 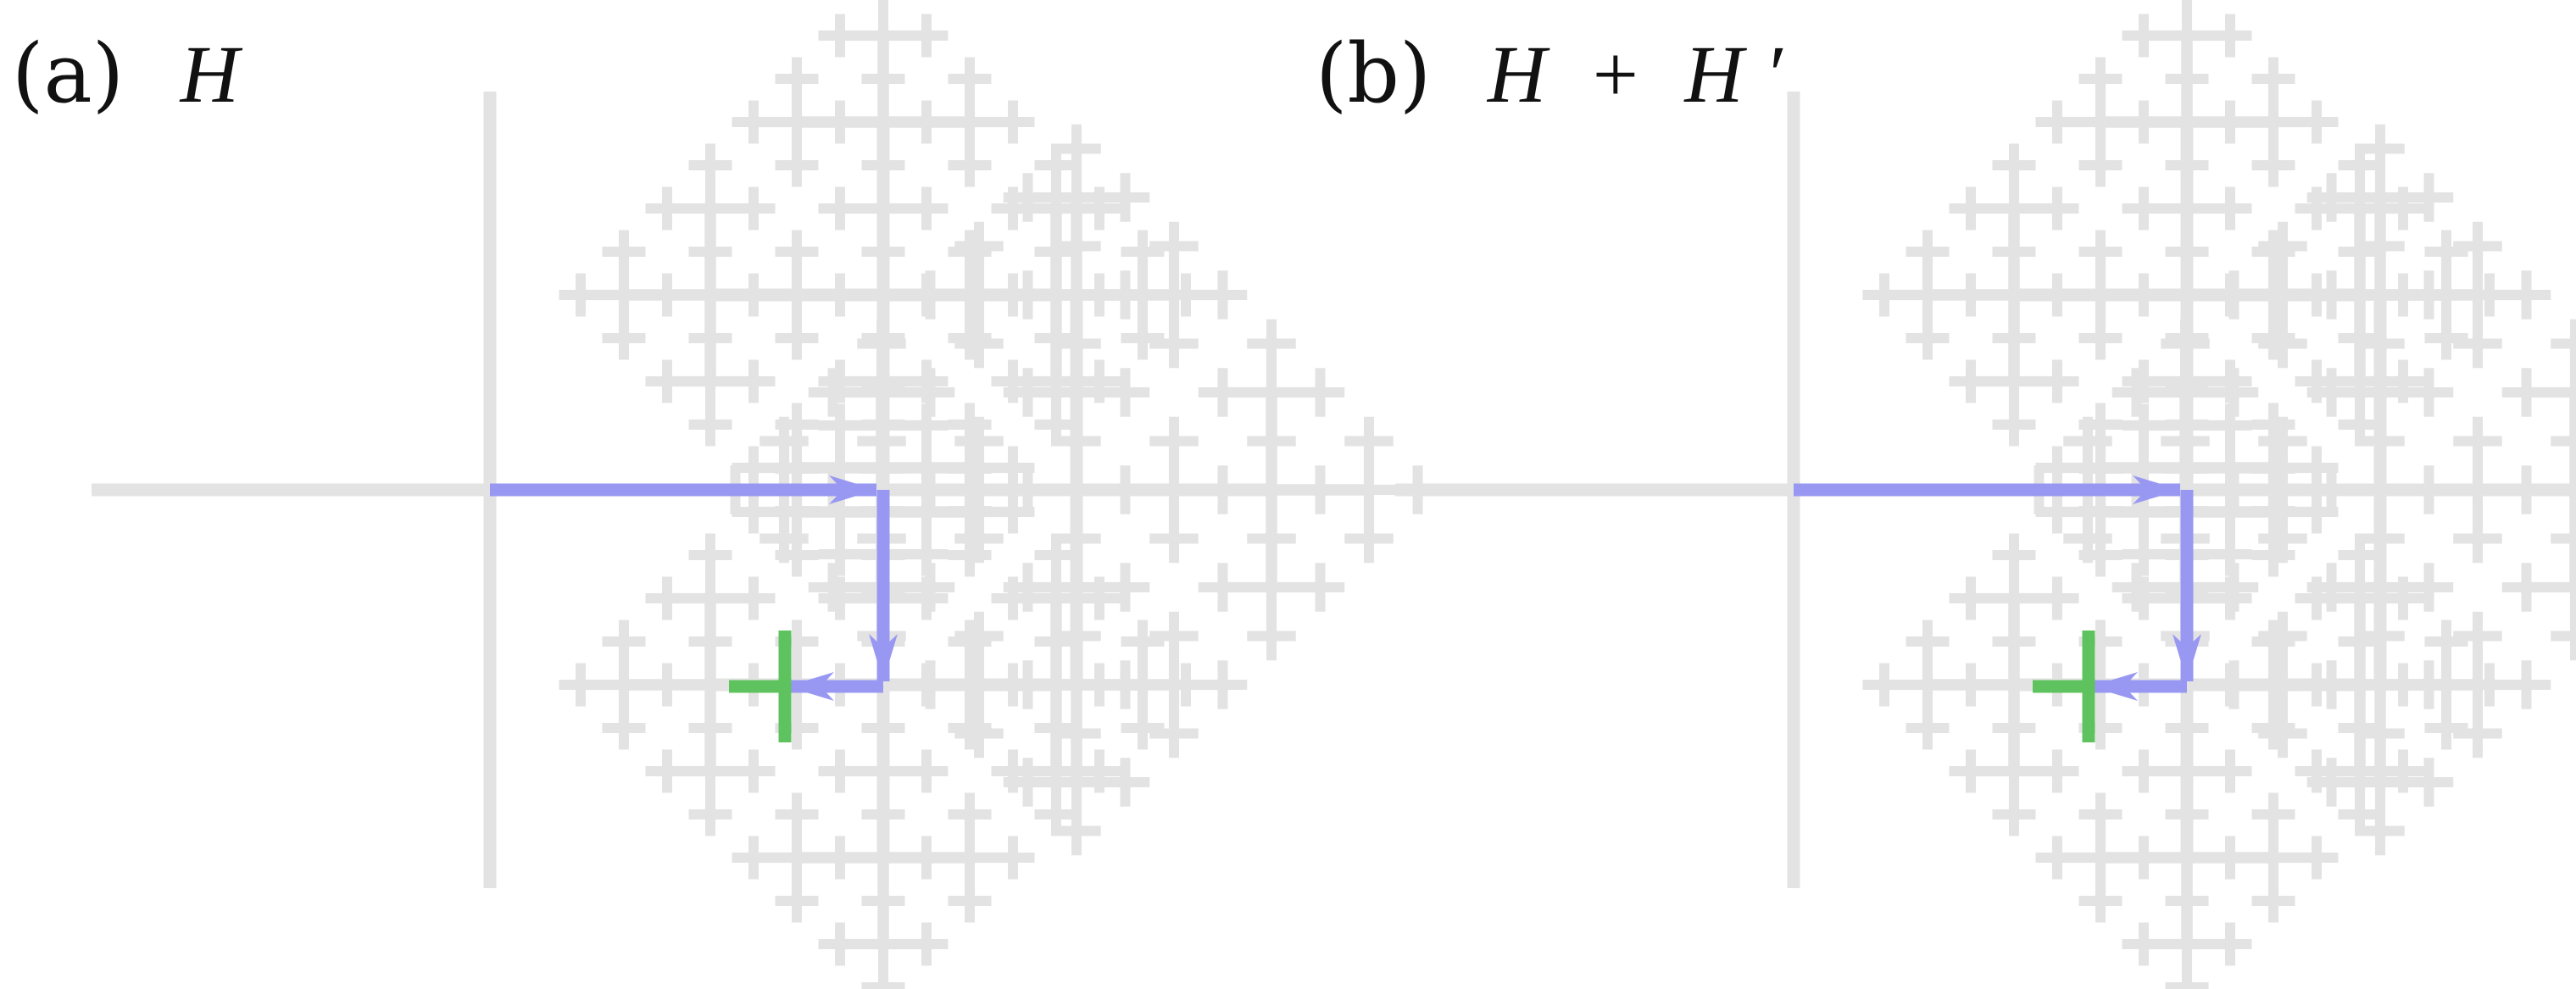 What do you see at coordinates (1551, 74) in the screenshot?
I see `panel-b-label: (b) H + H ′` at bounding box center [1551, 74].